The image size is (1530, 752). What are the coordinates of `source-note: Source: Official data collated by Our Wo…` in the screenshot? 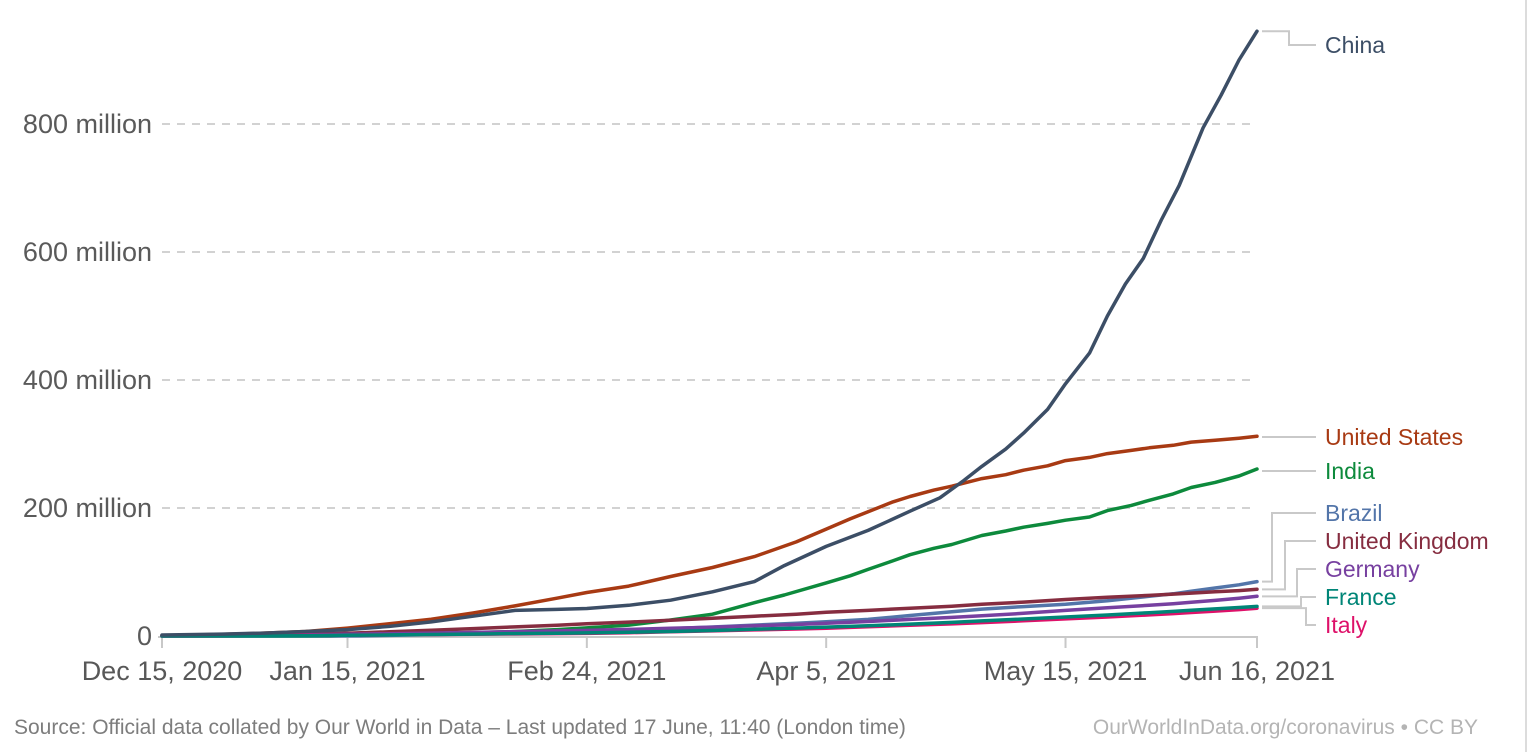 It's located at (460, 727).